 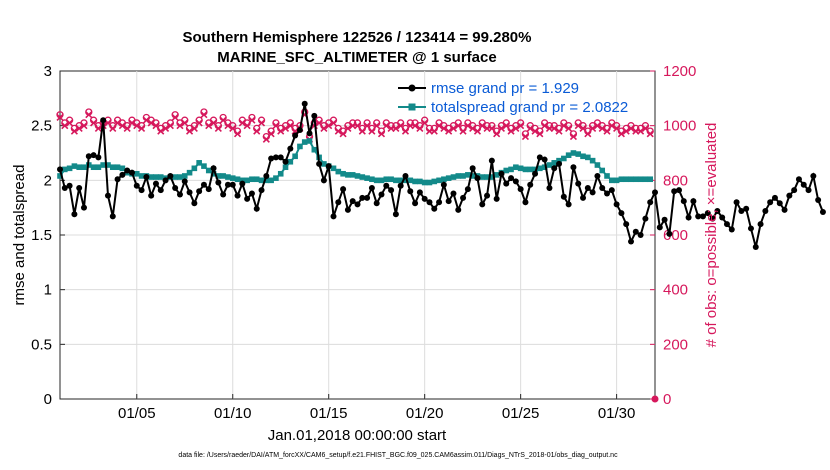 What do you see at coordinates (675, 235) in the screenshot?
I see `y2-tick-label: 600` at bounding box center [675, 235].